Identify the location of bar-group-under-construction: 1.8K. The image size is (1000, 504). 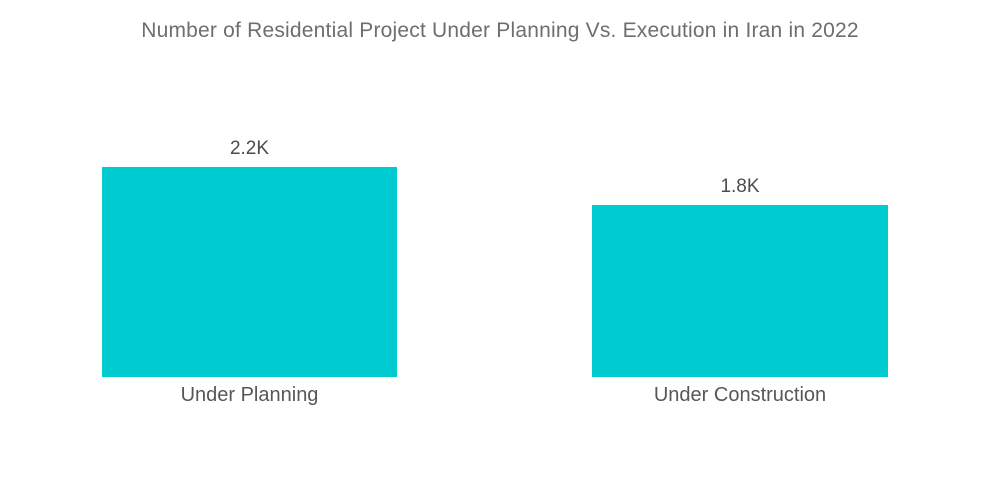
(740, 277).